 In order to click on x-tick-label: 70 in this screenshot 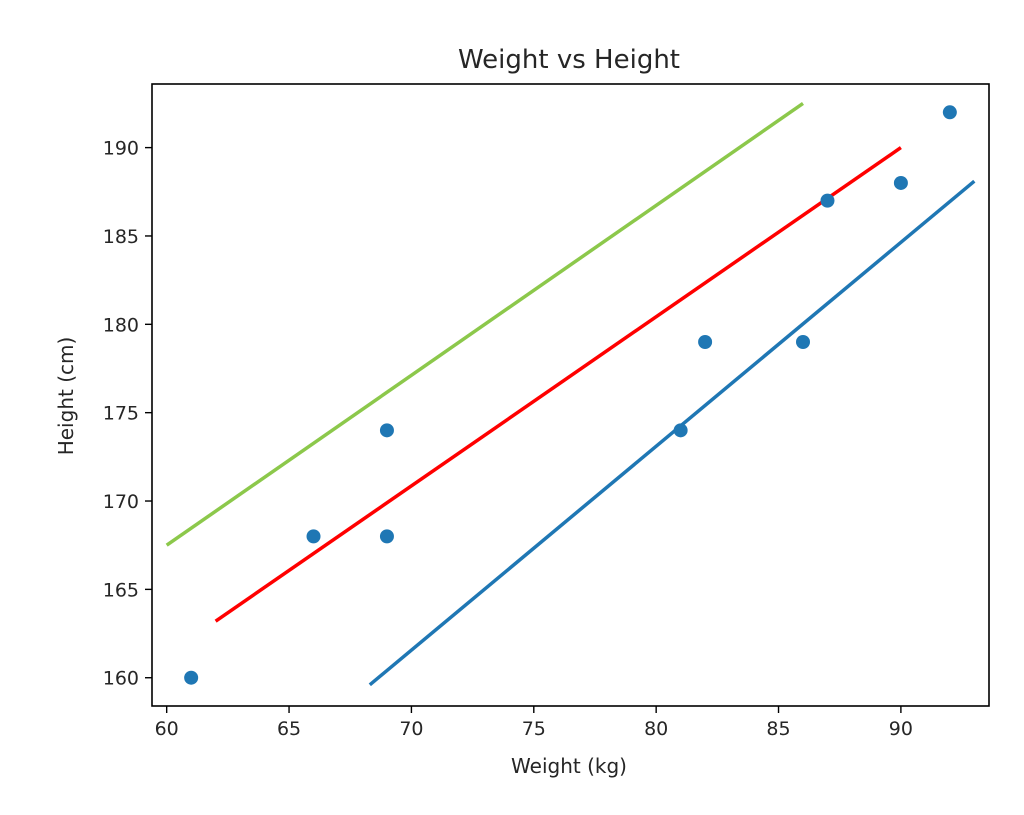, I will do `click(411, 729)`.